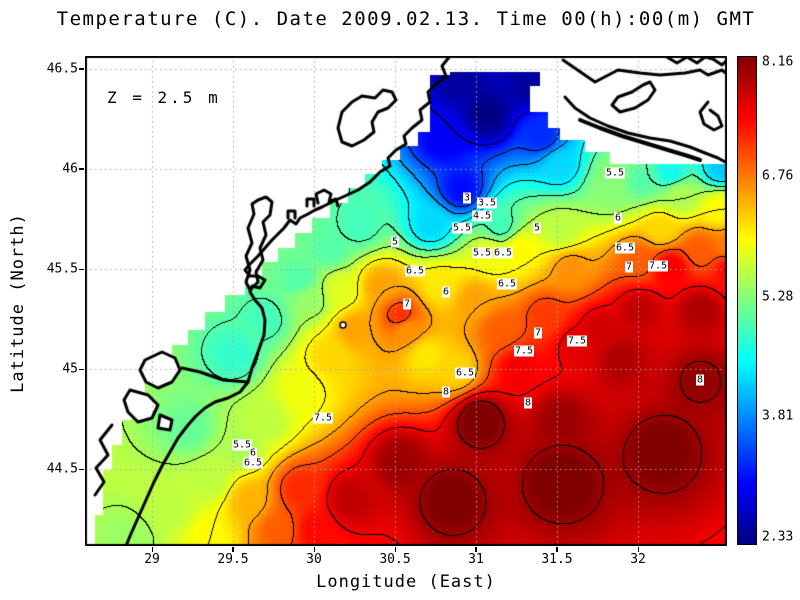  What do you see at coordinates (233, 559) in the screenshot?
I see `x-tick-label: 29.5` at bounding box center [233, 559].